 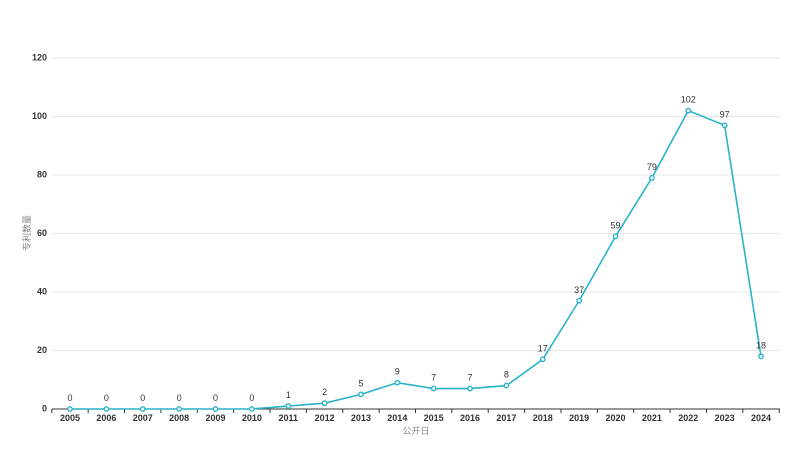 I want to click on x-axis-title: 公开日, so click(x=415, y=431).